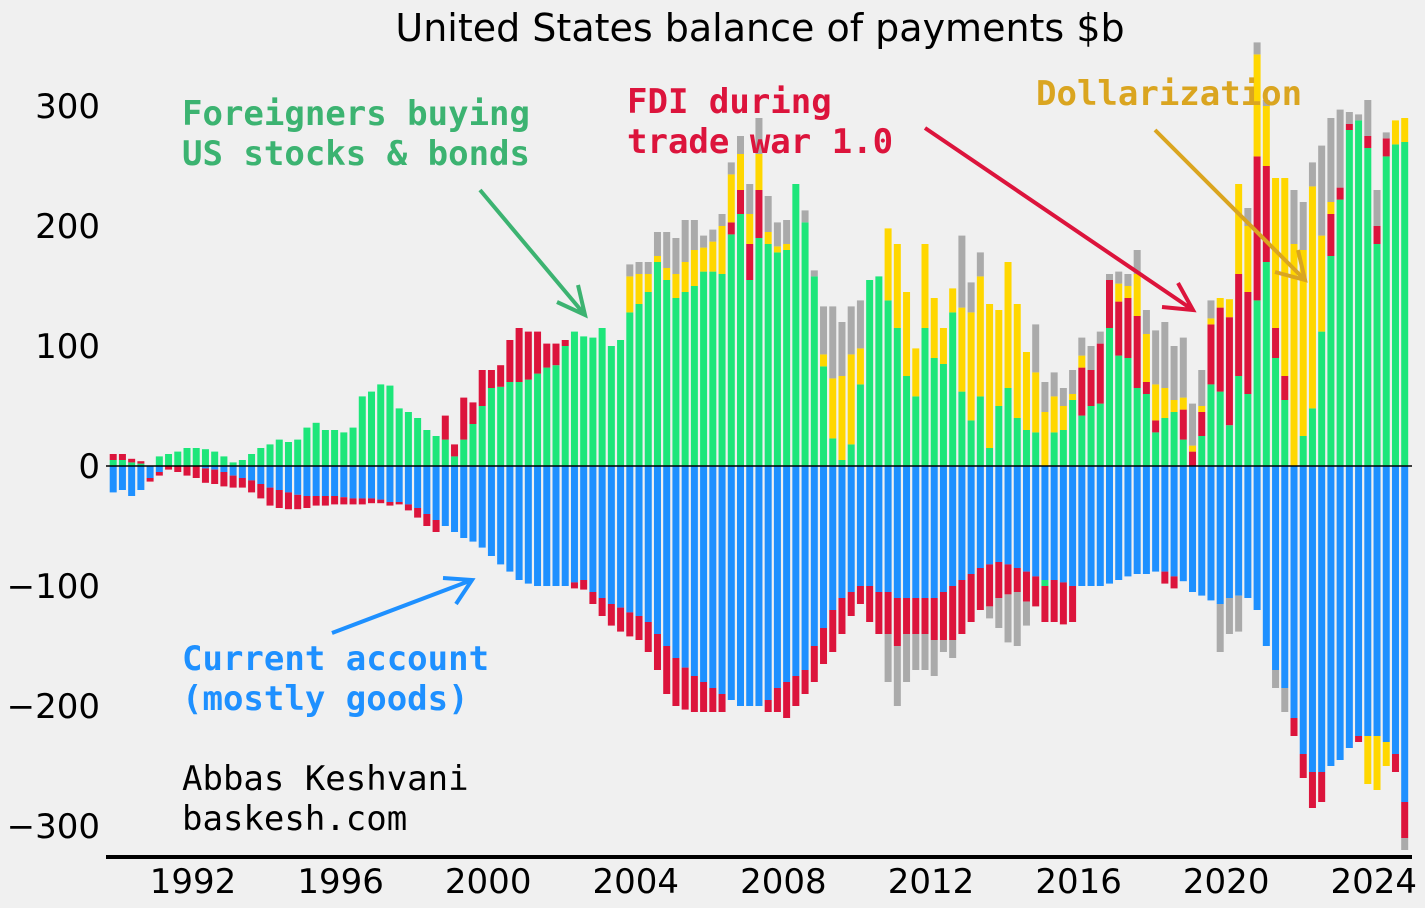 This screenshot has height=908, width=1425. Describe the element at coordinates (381, 425) in the screenshot. I see `bar-portfolio-stocks-bonds--29` at that location.